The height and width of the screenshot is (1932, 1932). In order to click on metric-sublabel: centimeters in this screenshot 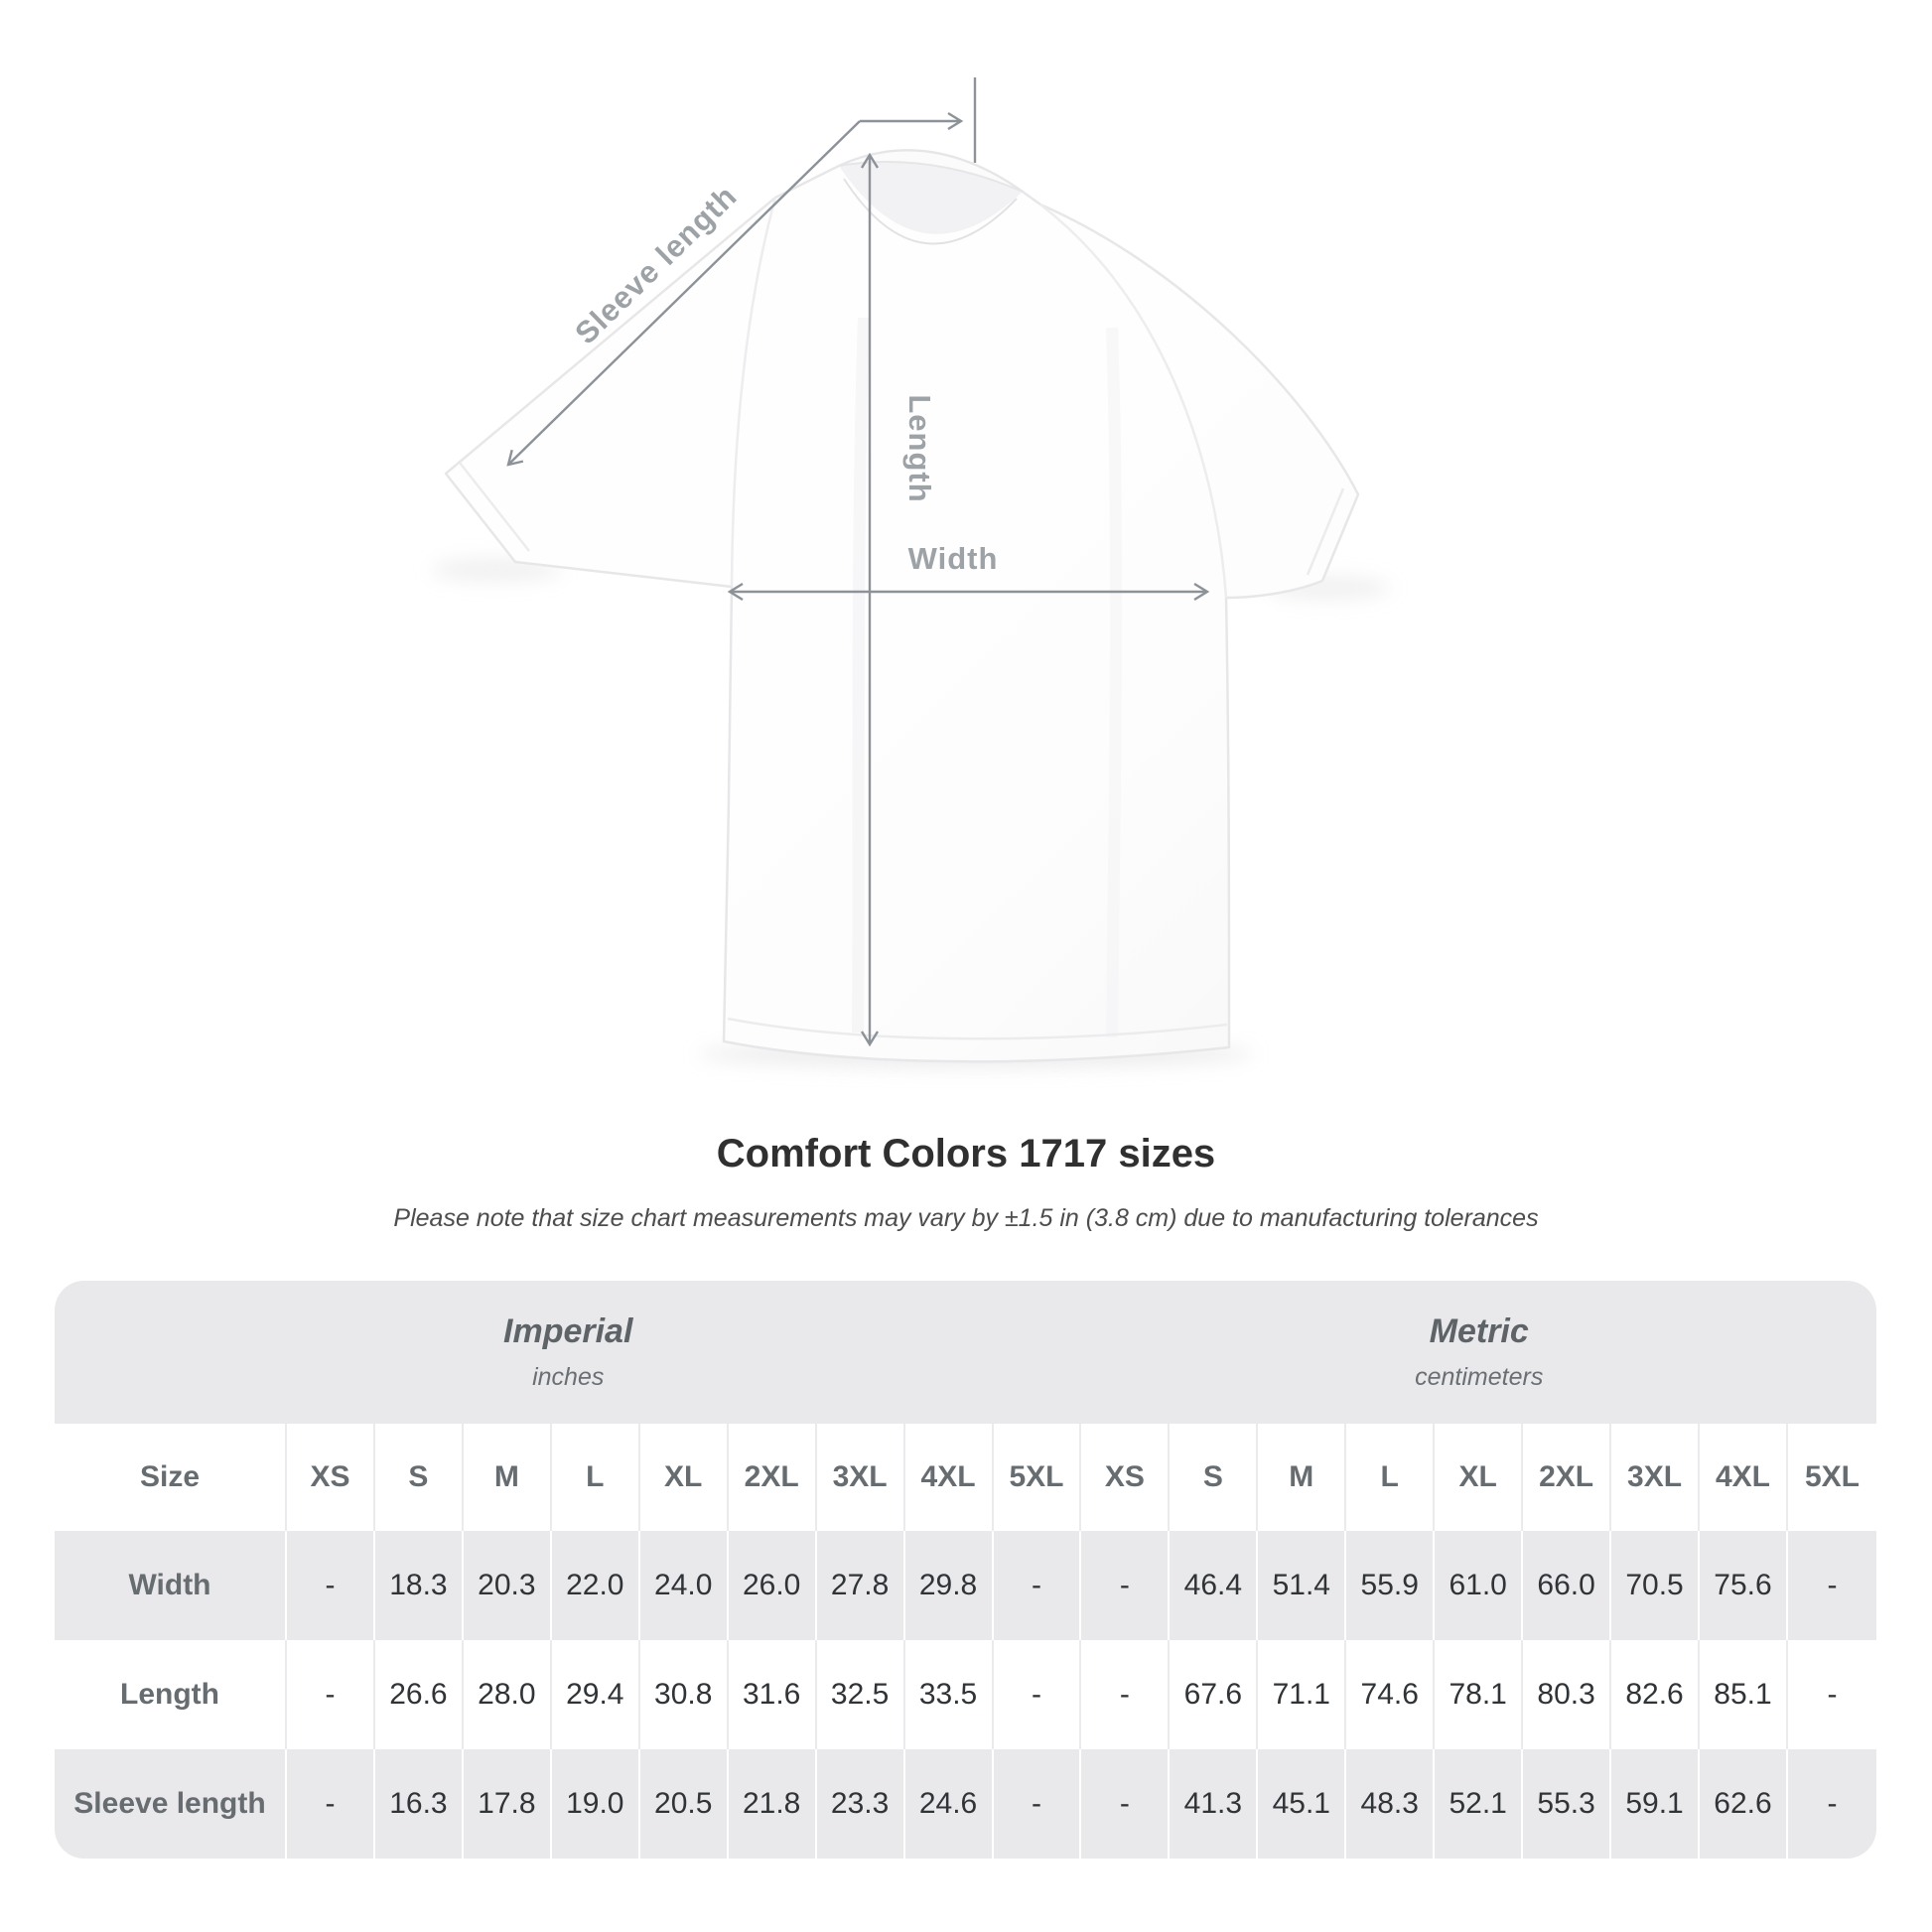, I will do `click(1480, 1377)`.